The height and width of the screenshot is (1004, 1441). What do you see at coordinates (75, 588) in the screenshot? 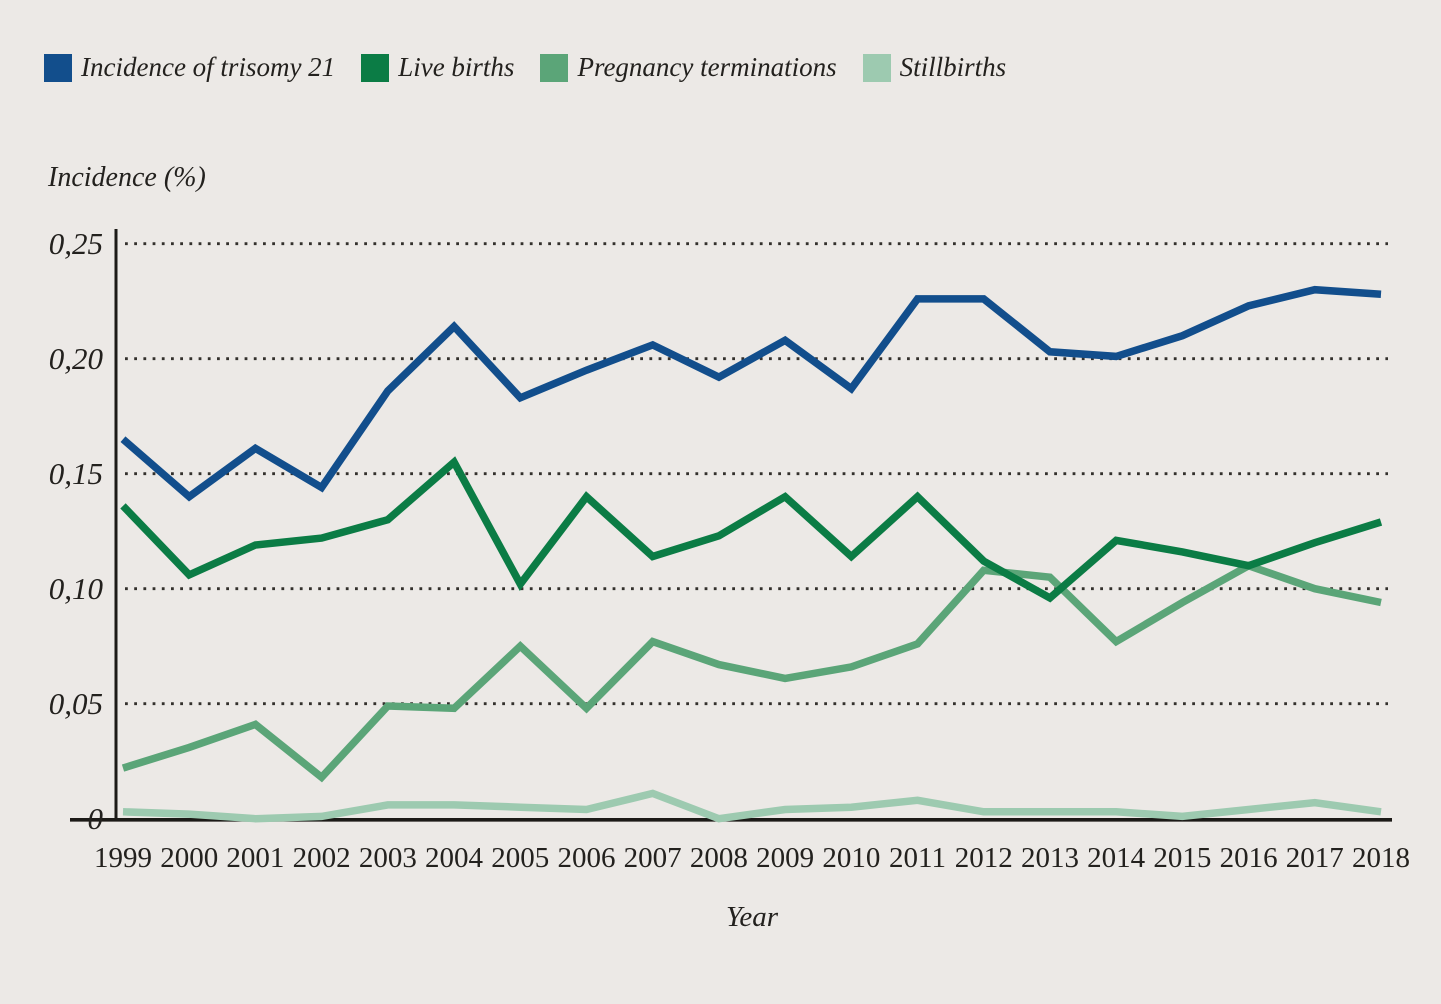
I see `y-tick-label-0,10: 0,10` at bounding box center [75, 588].